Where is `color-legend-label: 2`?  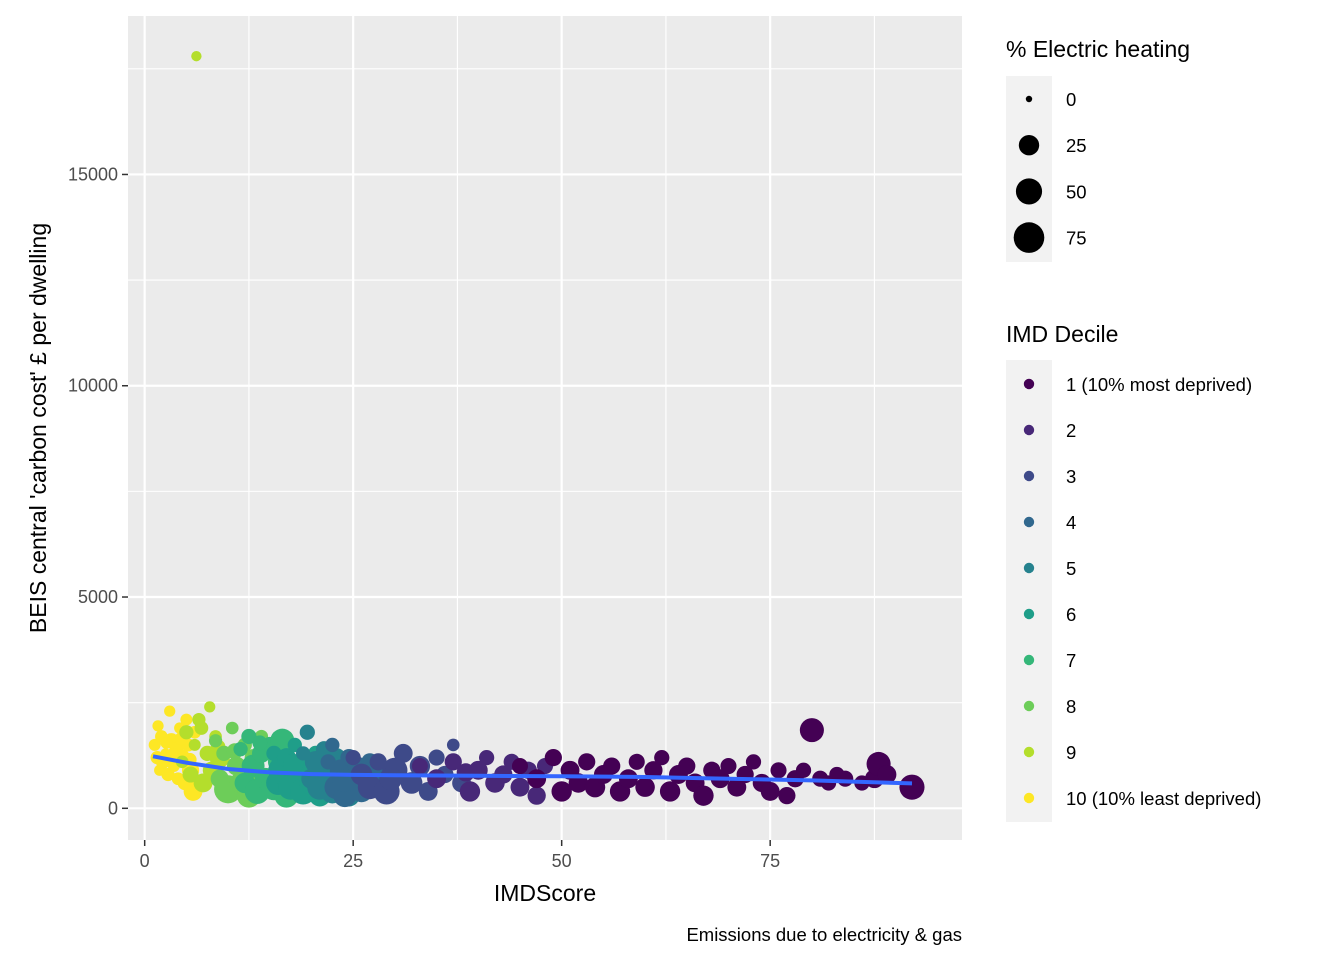 color-legend-label: 2 is located at coordinates (1071, 430).